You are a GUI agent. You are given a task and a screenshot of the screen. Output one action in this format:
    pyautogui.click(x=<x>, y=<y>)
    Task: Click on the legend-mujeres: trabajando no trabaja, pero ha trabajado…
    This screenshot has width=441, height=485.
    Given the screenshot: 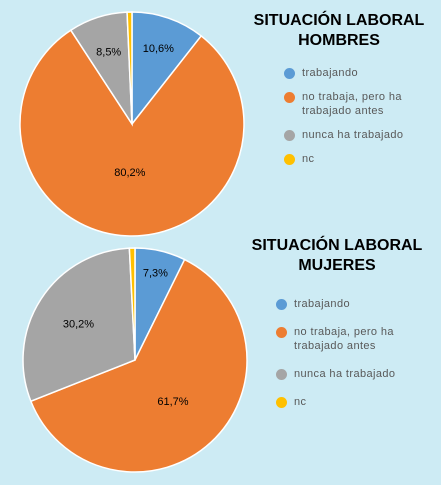 What is the action you would take?
    pyautogui.click(x=355, y=360)
    